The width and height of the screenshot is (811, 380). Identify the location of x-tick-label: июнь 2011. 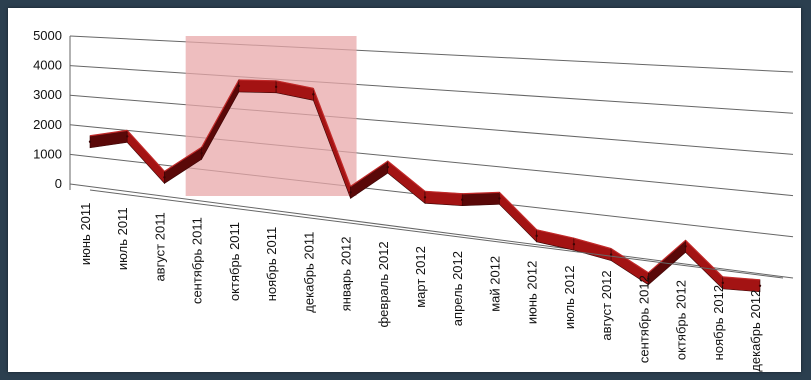
(85, 234).